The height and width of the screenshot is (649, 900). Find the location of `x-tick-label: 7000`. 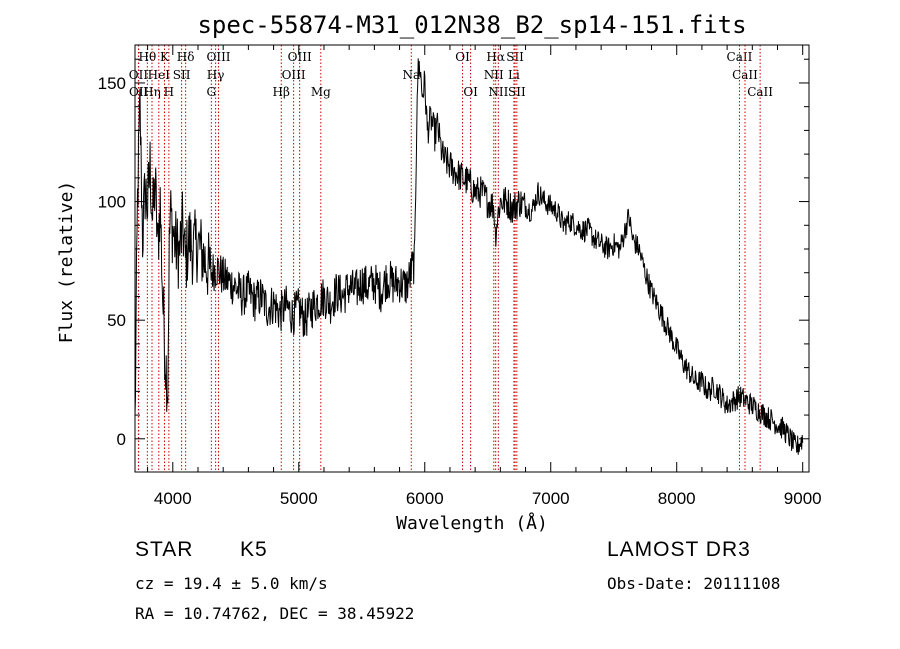

x-tick-label: 7000 is located at coordinates (551, 498).